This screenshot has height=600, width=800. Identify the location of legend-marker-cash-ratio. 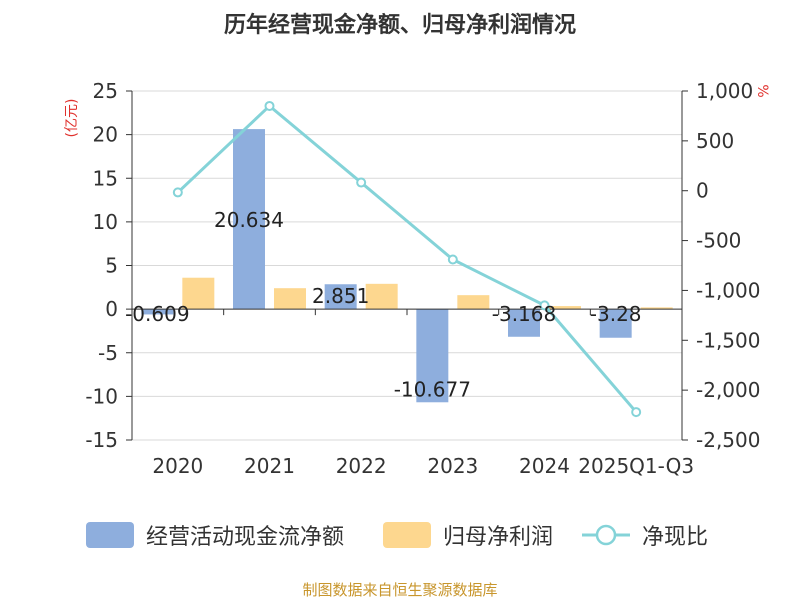
(606, 535).